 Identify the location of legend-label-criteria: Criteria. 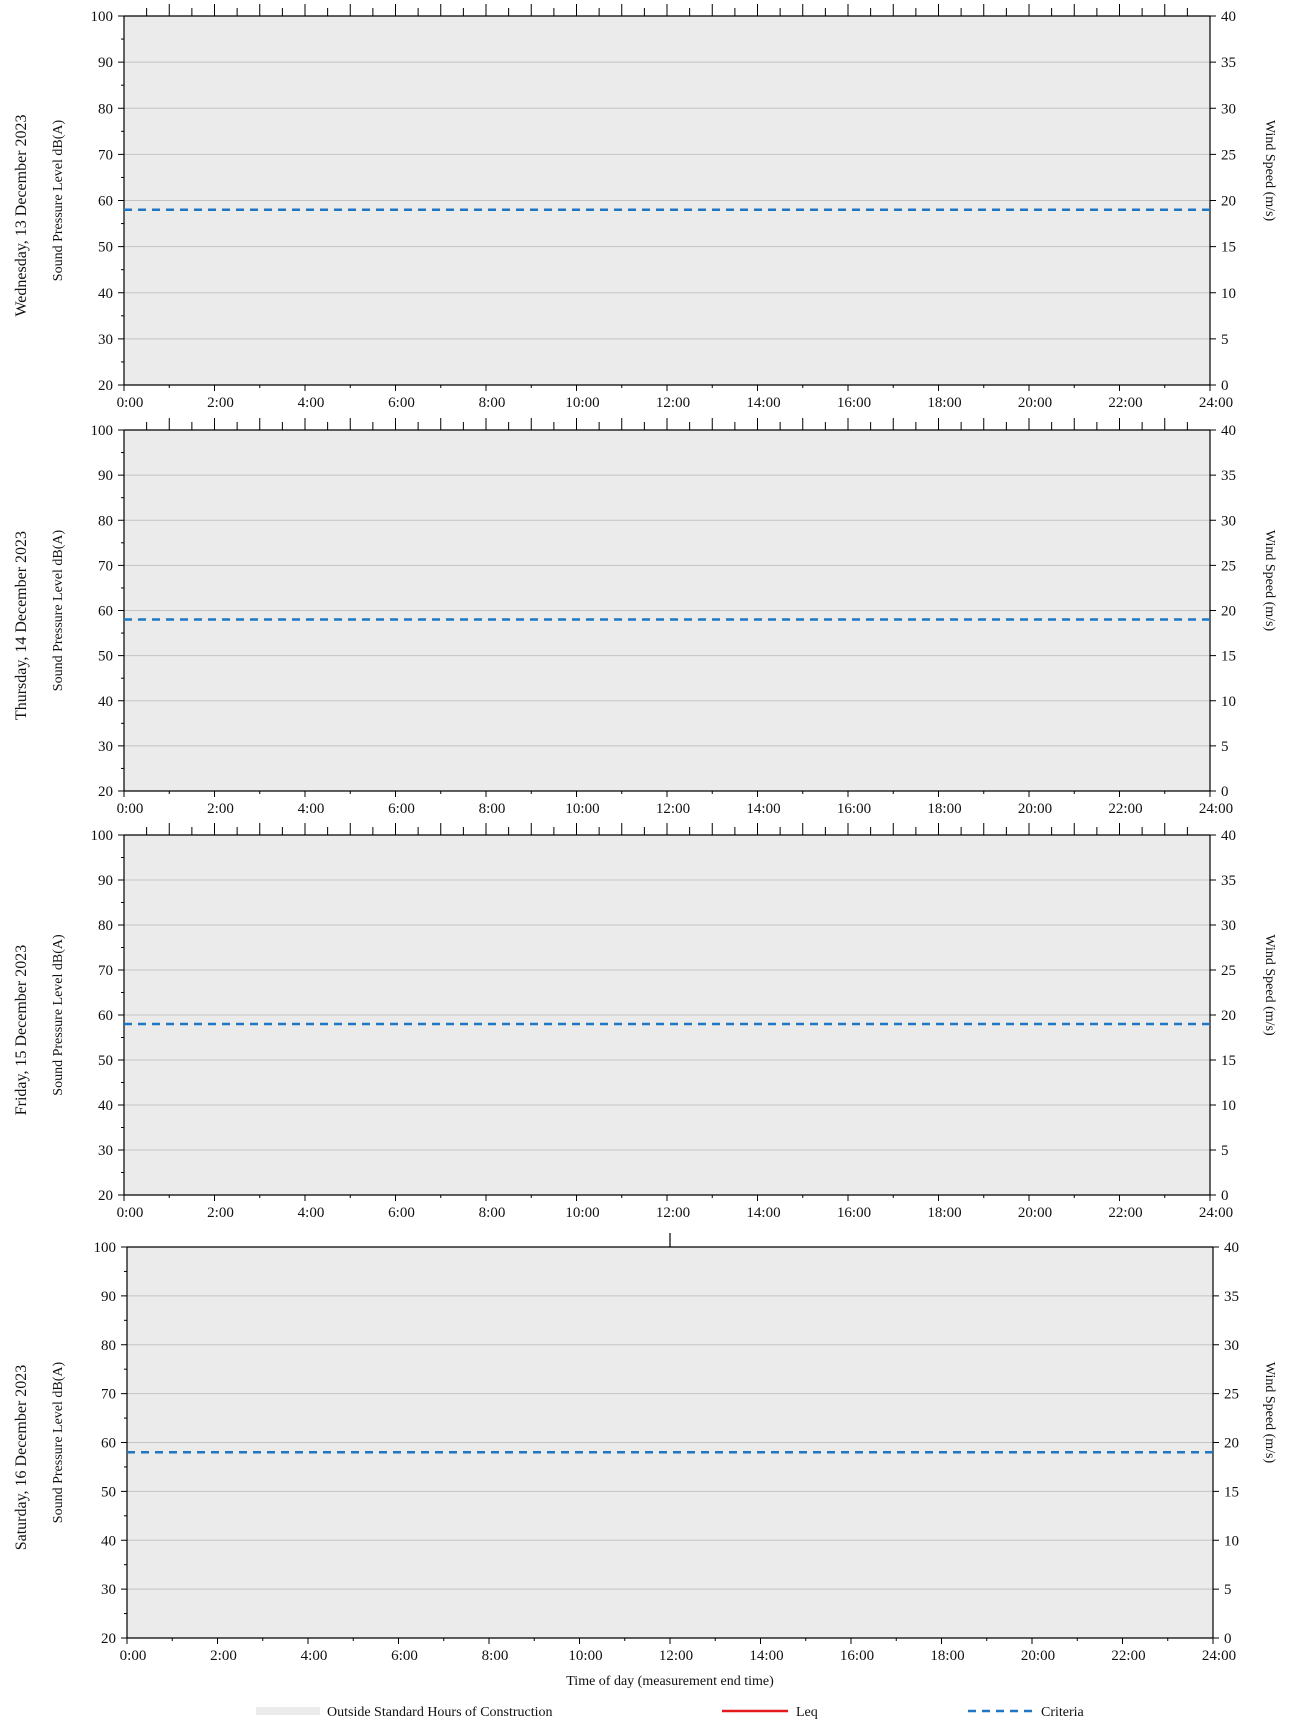
(1063, 1712).